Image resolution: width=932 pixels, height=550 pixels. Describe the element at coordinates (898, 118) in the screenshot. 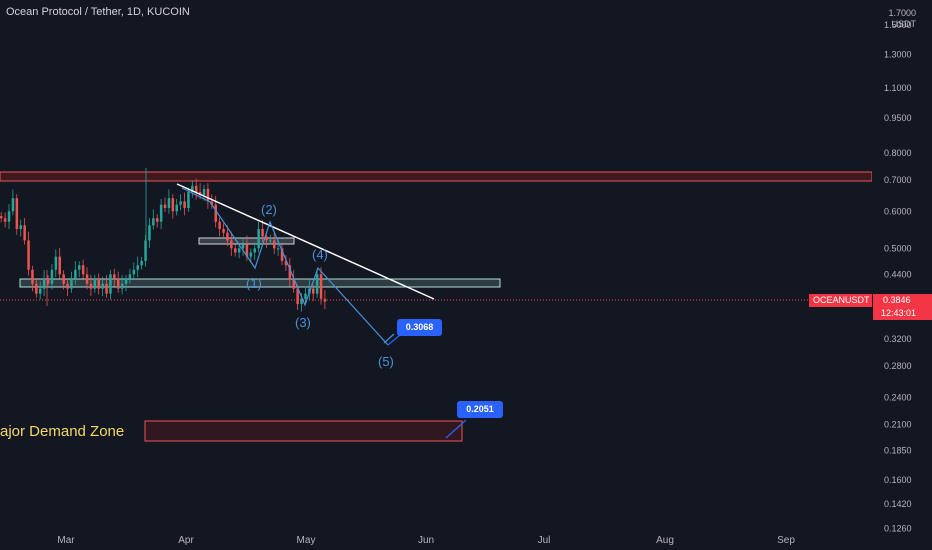

I see `y-tick-label: 0.9500` at that location.